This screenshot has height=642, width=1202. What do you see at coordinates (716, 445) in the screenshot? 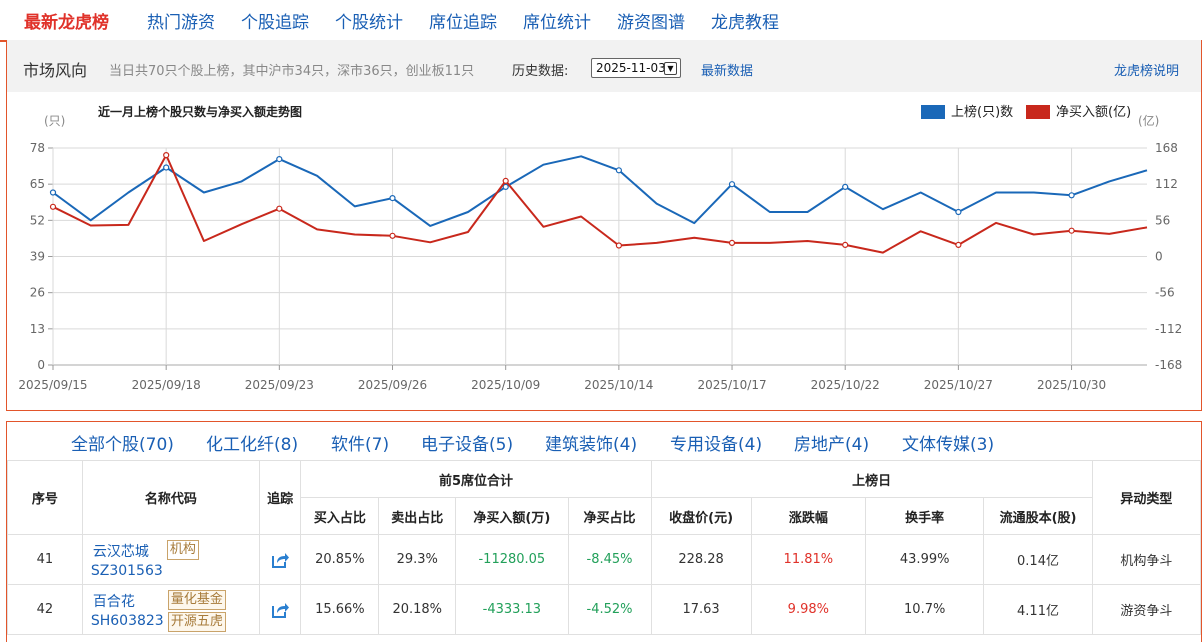
I see `tab-special-equipment: 专用设备(4)` at bounding box center [716, 445].